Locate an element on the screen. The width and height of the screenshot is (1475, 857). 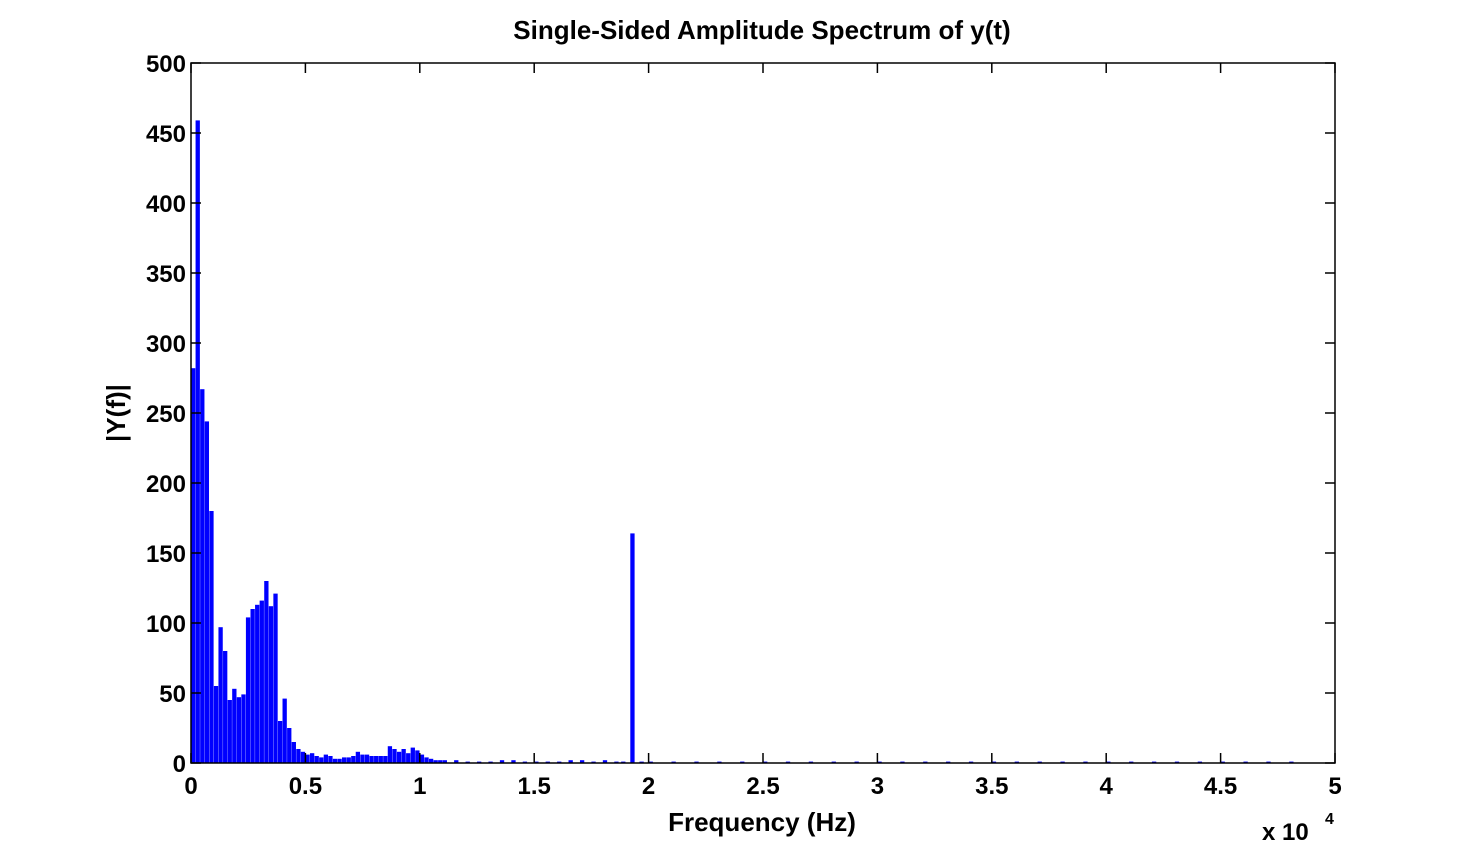
y-tick-label: 500 is located at coordinates (166, 64).